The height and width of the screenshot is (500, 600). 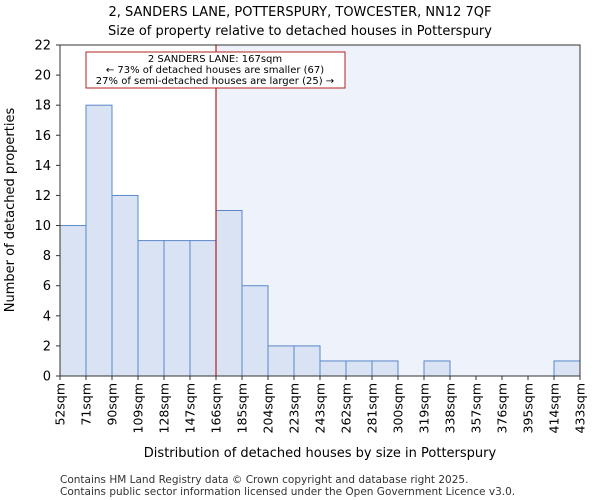 I want to click on x-tick-label: 223sqm, so click(x=294, y=408).